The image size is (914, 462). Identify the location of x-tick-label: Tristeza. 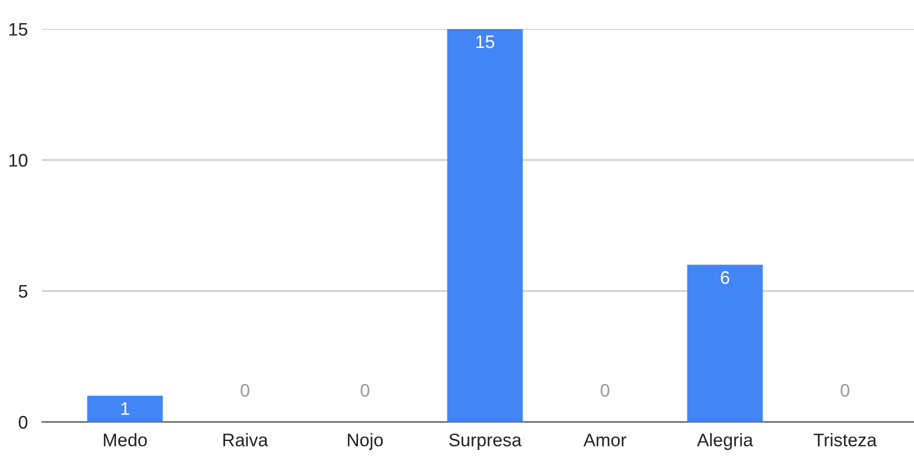
(845, 439).